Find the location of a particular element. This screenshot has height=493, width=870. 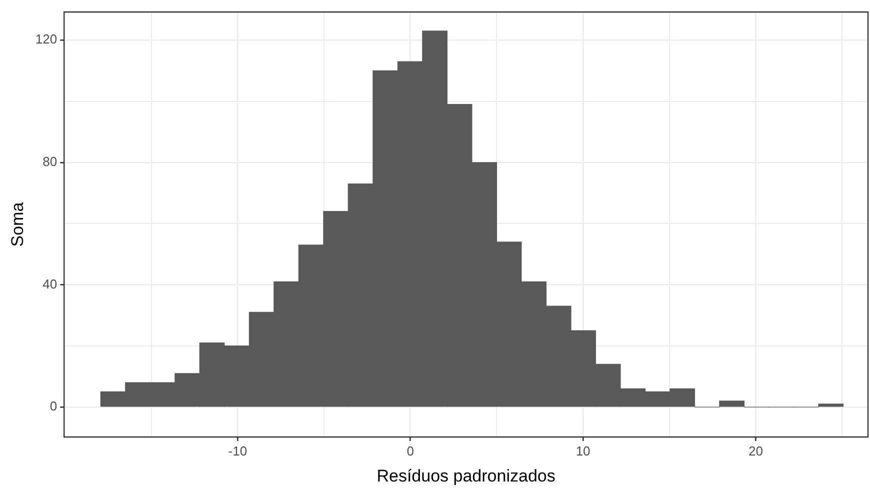

y-tick-label: 120 is located at coordinates (46, 39).